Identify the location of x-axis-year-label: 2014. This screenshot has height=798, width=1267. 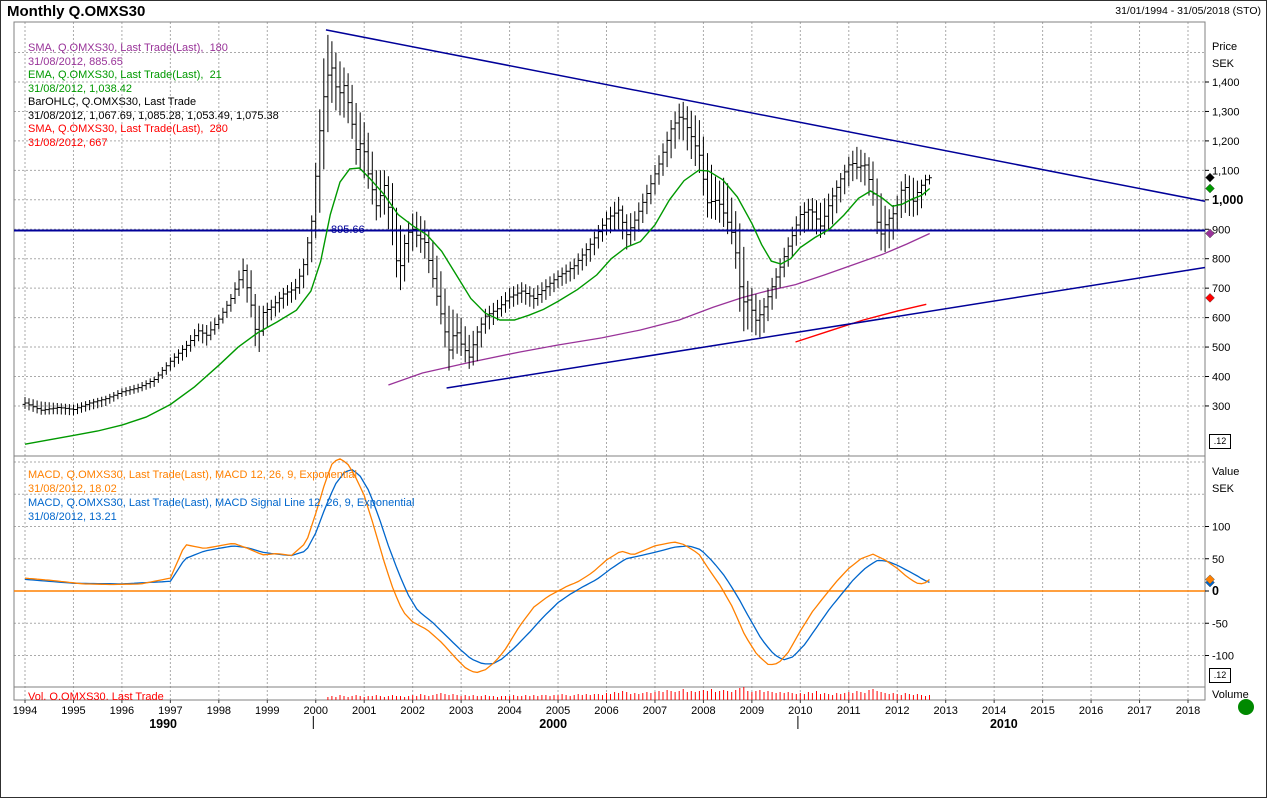
(994, 711).